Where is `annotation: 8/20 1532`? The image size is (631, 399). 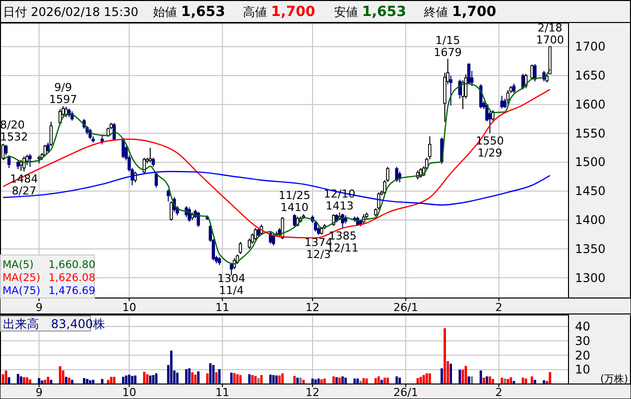 annotation: 8/20 1532 is located at coordinates (14, 131).